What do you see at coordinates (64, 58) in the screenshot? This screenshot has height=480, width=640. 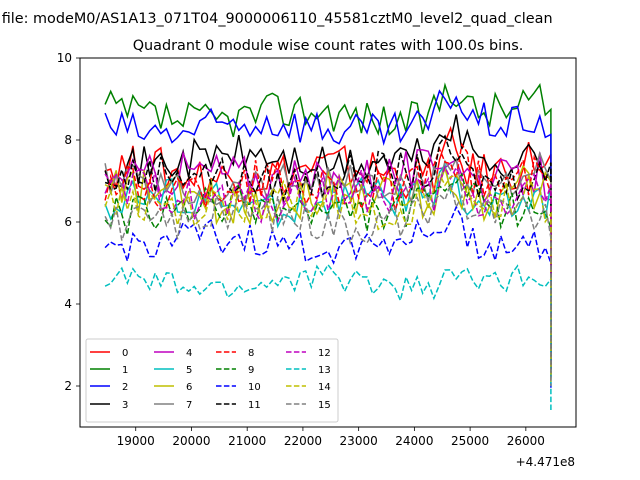 I see `y-tick-label: 10` at bounding box center [64, 58].